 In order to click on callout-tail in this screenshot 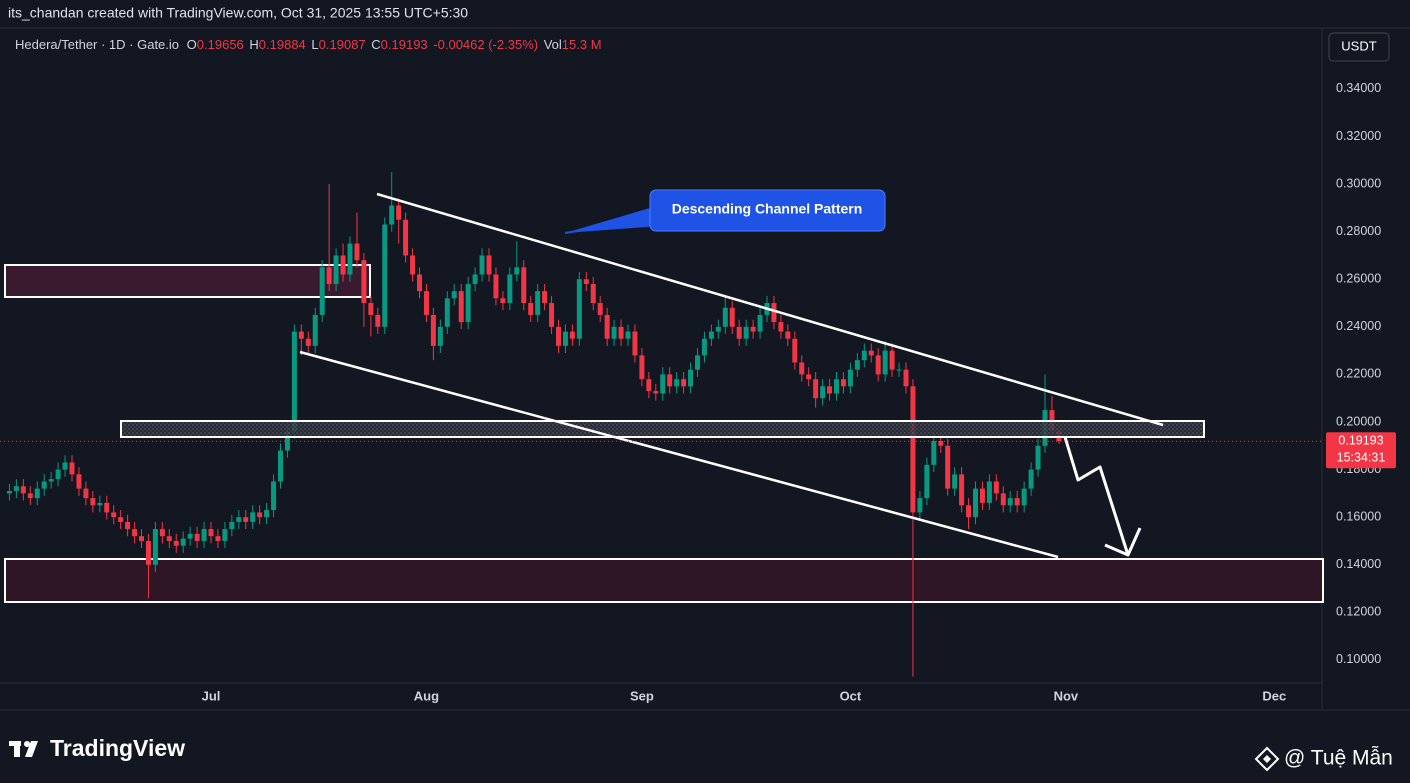, I will do `click(612, 219)`.